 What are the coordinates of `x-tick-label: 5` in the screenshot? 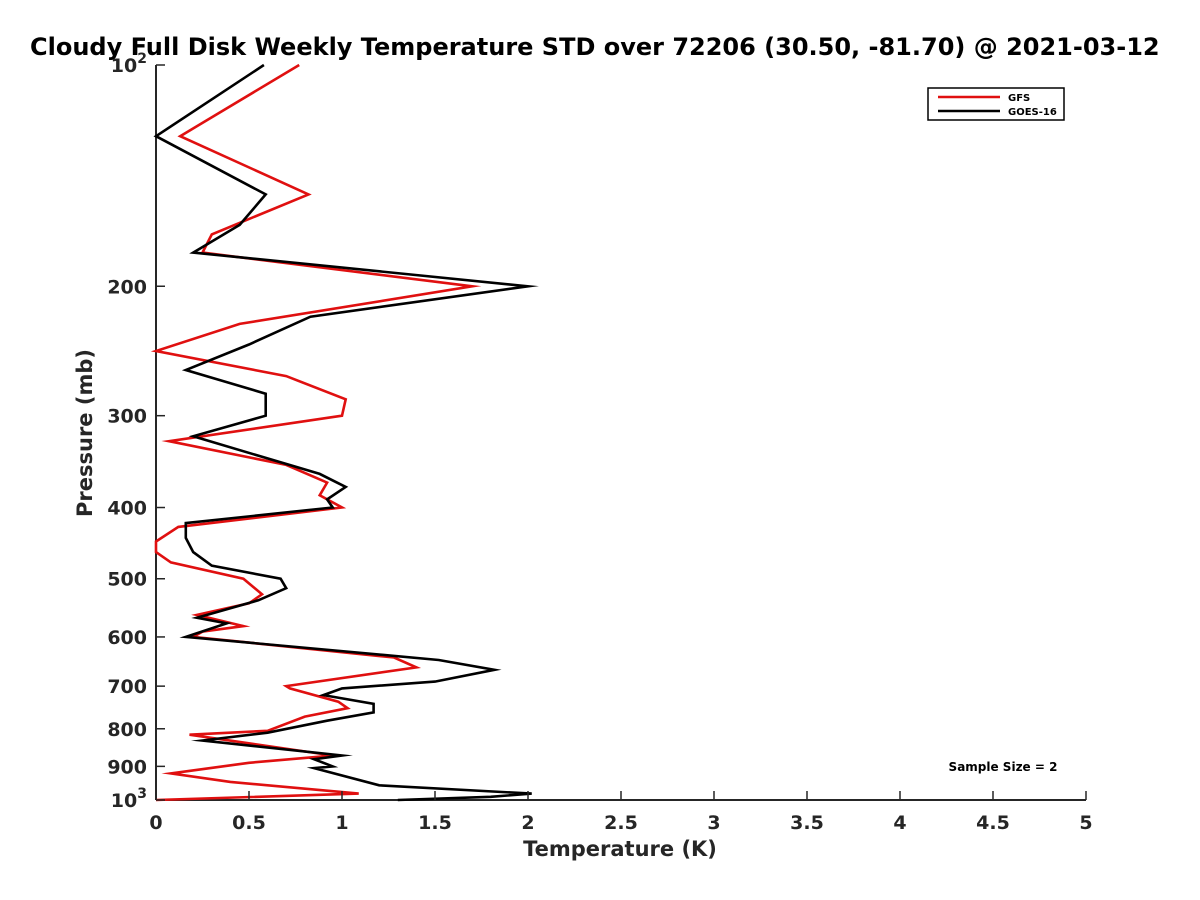 It's located at (1085, 823).